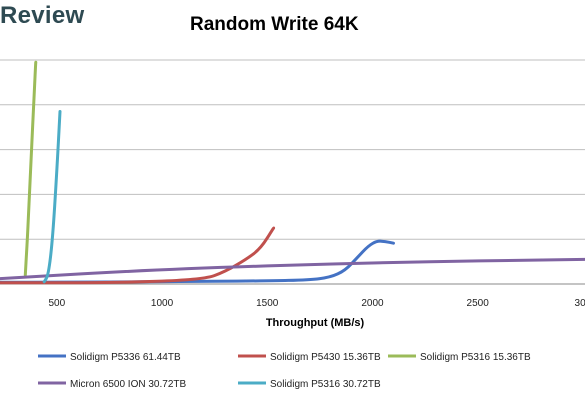 The image size is (585, 401). Describe the element at coordinates (56, 303) in the screenshot. I see `x-tick-label: 500` at that location.